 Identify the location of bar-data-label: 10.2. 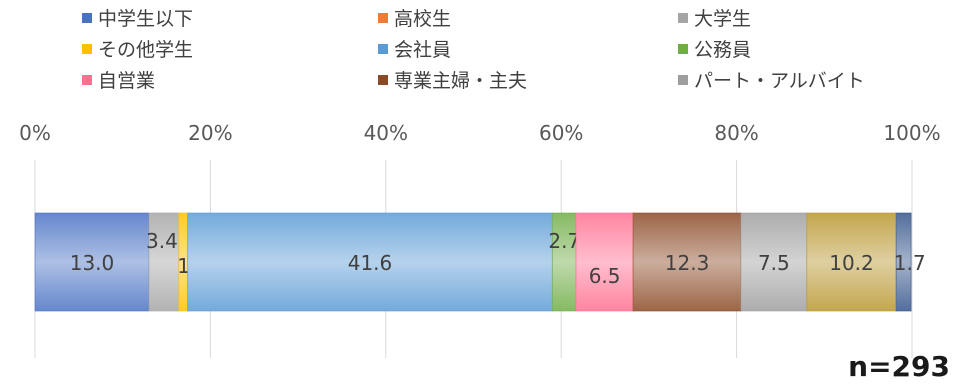
(851, 263).